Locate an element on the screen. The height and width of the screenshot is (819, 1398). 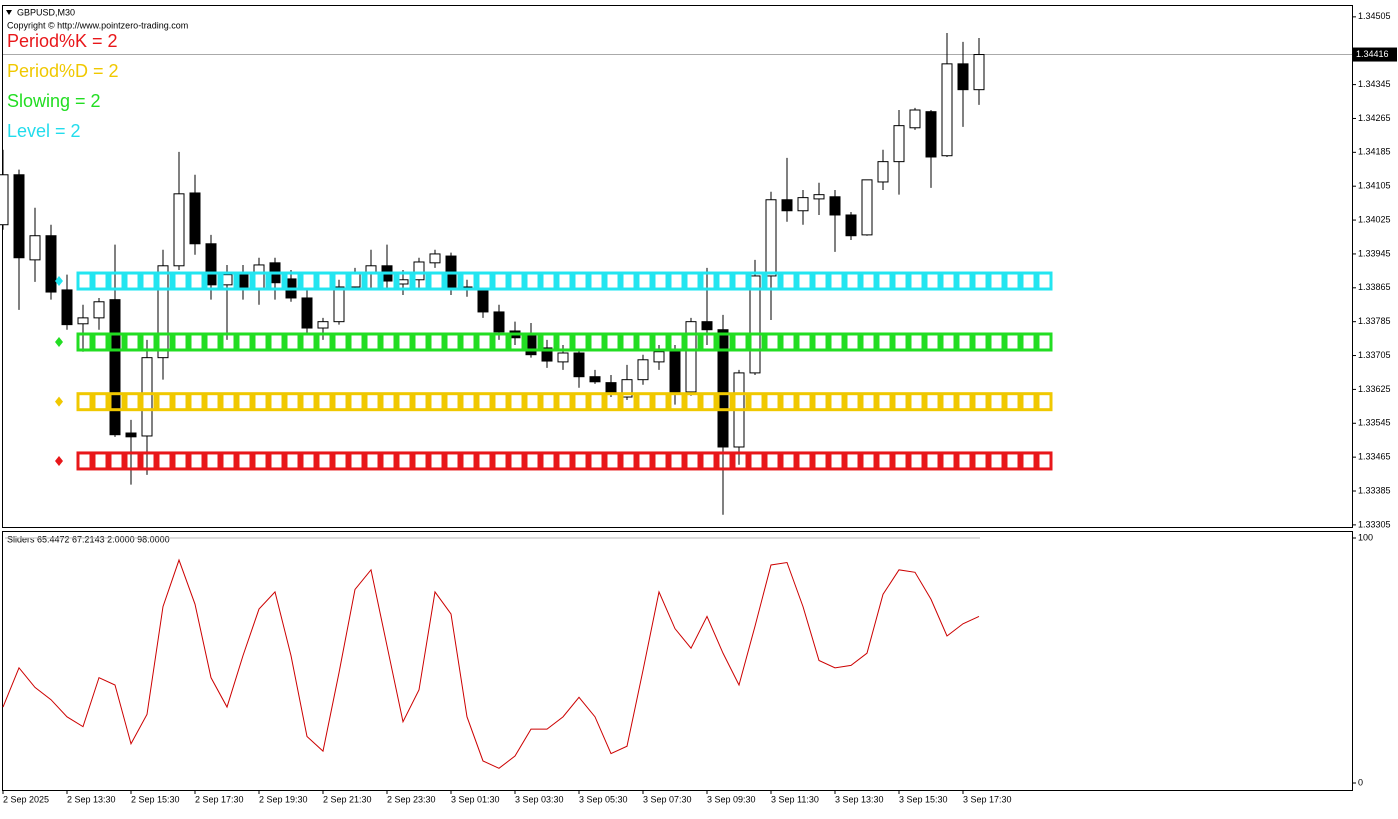
y-tick-label: 1.33945 is located at coordinates (1374, 253).